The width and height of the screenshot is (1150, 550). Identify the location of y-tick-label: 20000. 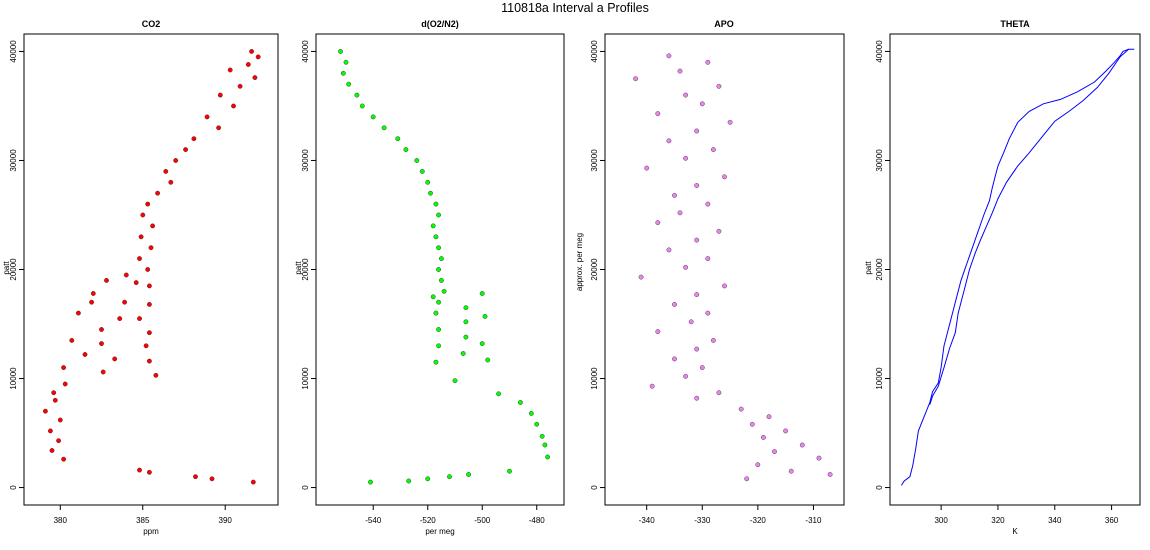
(594, 269).